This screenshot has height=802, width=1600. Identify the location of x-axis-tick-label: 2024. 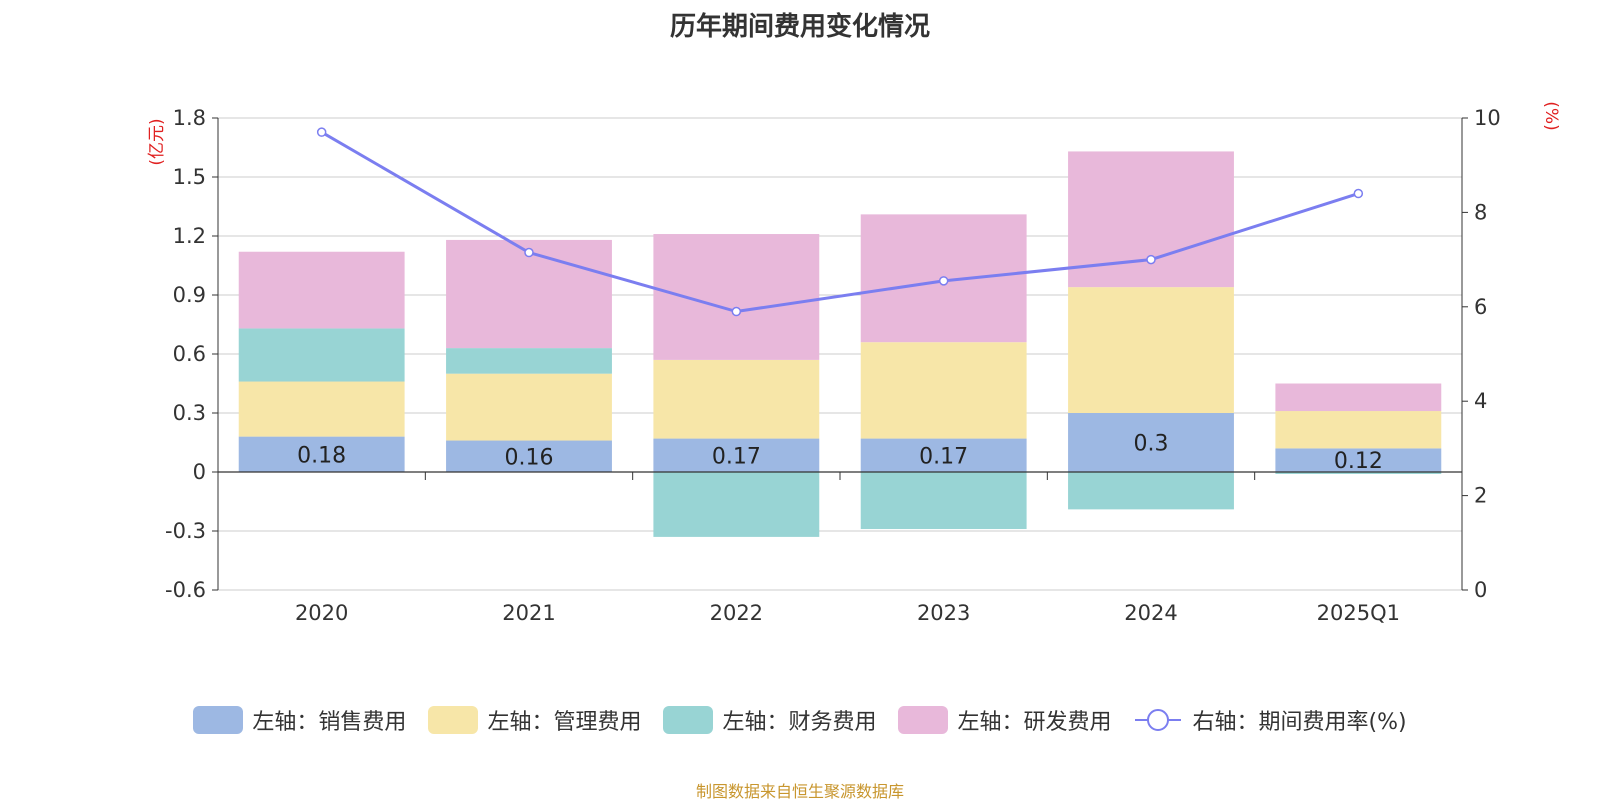
(1150, 613).